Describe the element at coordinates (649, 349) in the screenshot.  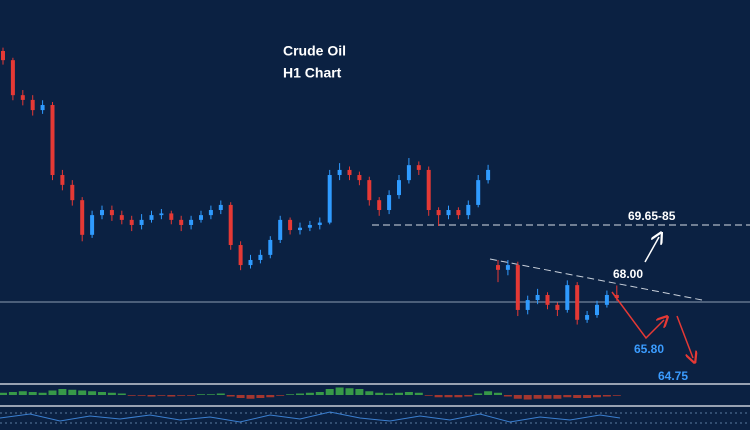
I see `annotation: 65.80` at that location.